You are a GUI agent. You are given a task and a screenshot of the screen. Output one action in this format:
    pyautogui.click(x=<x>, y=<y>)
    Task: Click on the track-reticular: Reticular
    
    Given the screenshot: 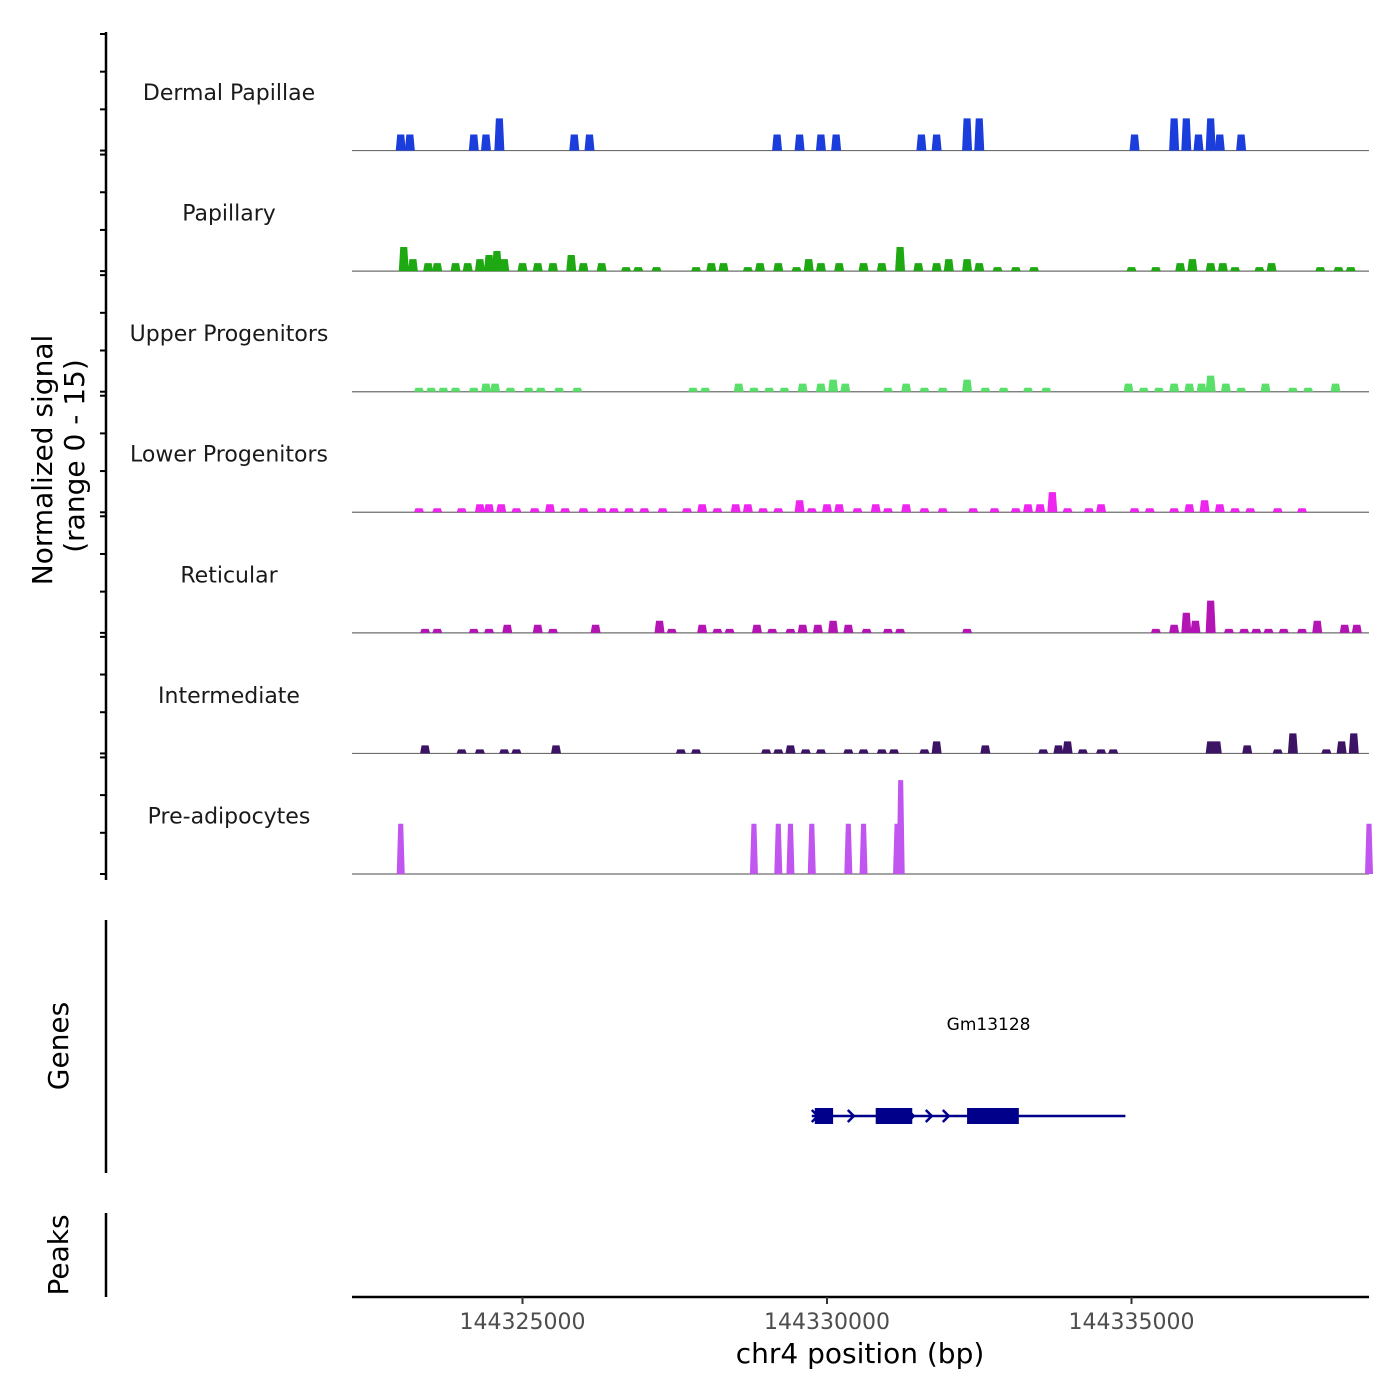 What is the action you would take?
    pyautogui.click(x=774, y=598)
    